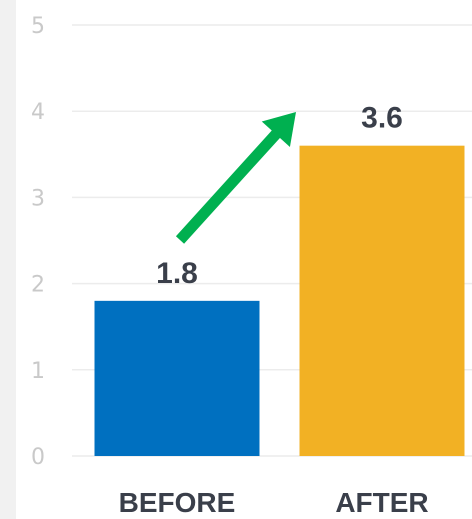 This screenshot has width=472, height=519. What do you see at coordinates (278, 129) in the screenshot?
I see `arrow-up-right-icon` at bounding box center [278, 129].